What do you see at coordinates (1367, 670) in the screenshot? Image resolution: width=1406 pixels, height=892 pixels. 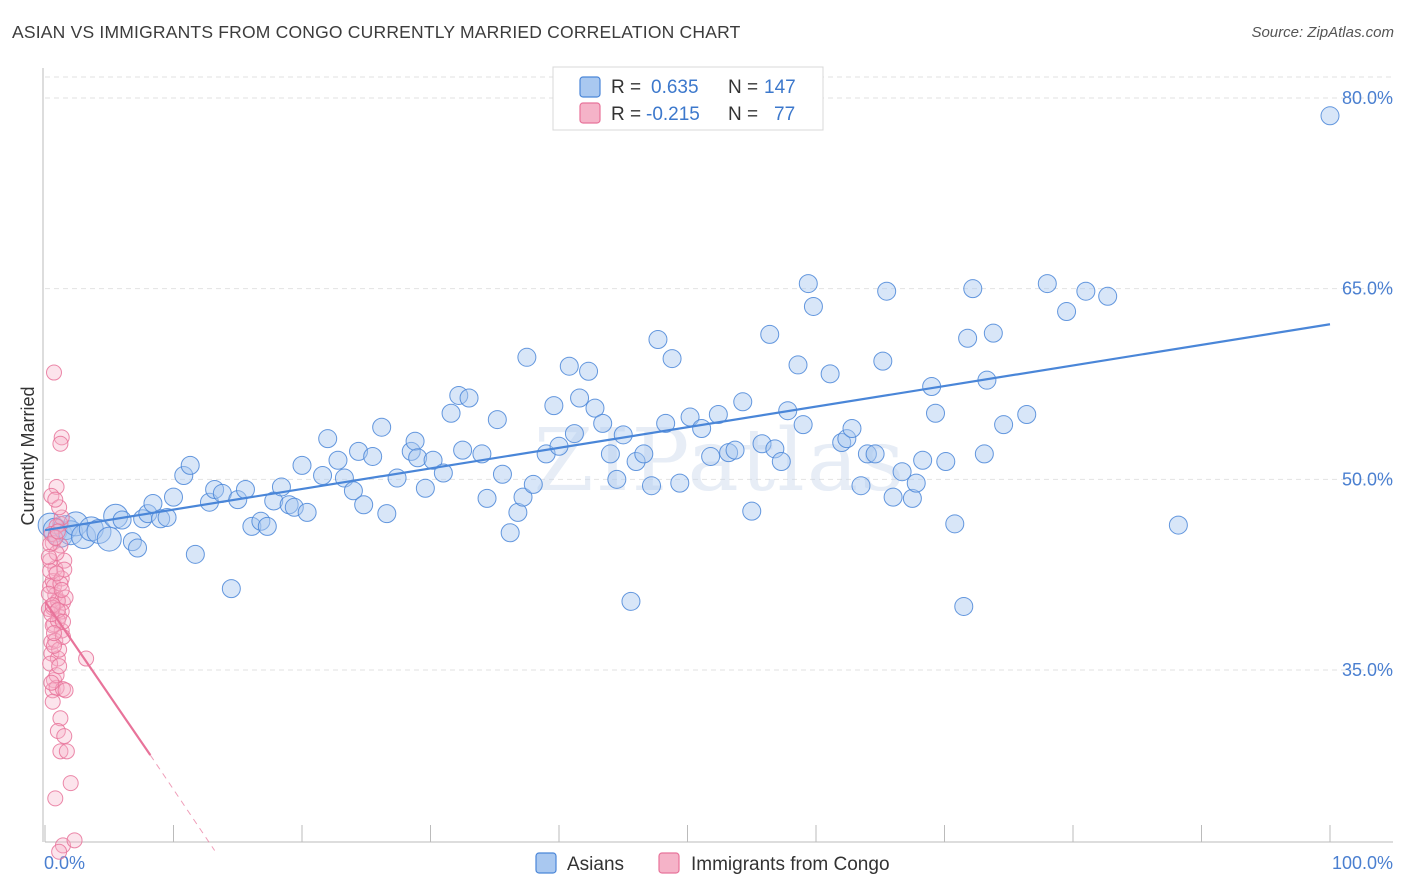 I see `y-tick-label: 35.0%` at bounding box center [1367, 670].